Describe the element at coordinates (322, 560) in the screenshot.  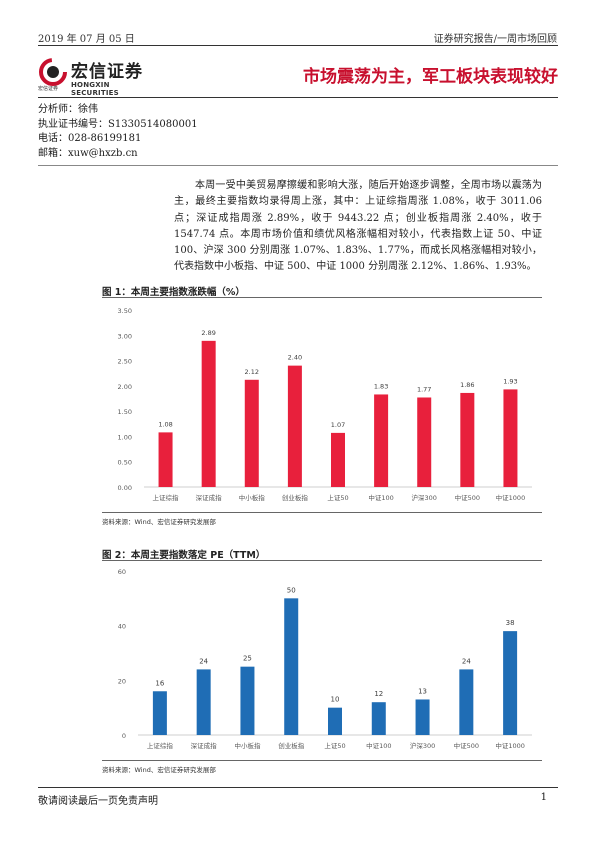
I see `figure-2-top-rule` at that location.